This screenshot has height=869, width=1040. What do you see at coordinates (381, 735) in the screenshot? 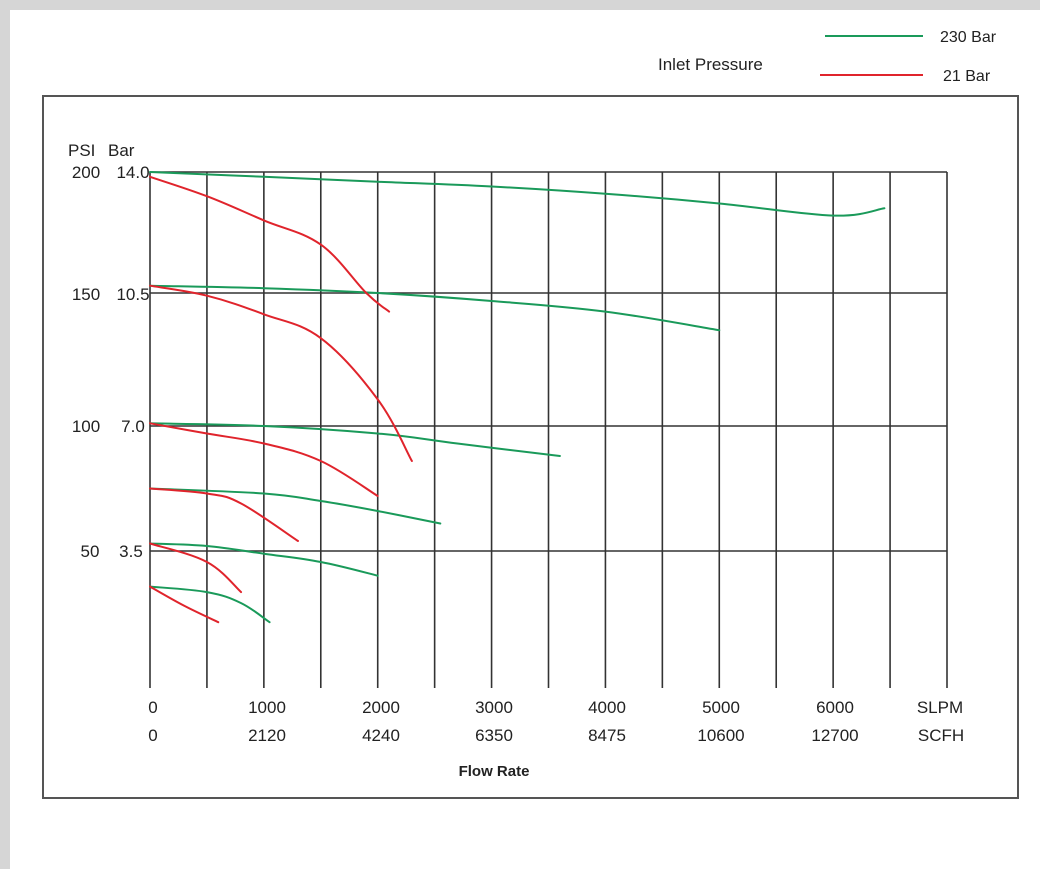
I see `x-tick-scfh: 4240` at bounding box center [381, 735].